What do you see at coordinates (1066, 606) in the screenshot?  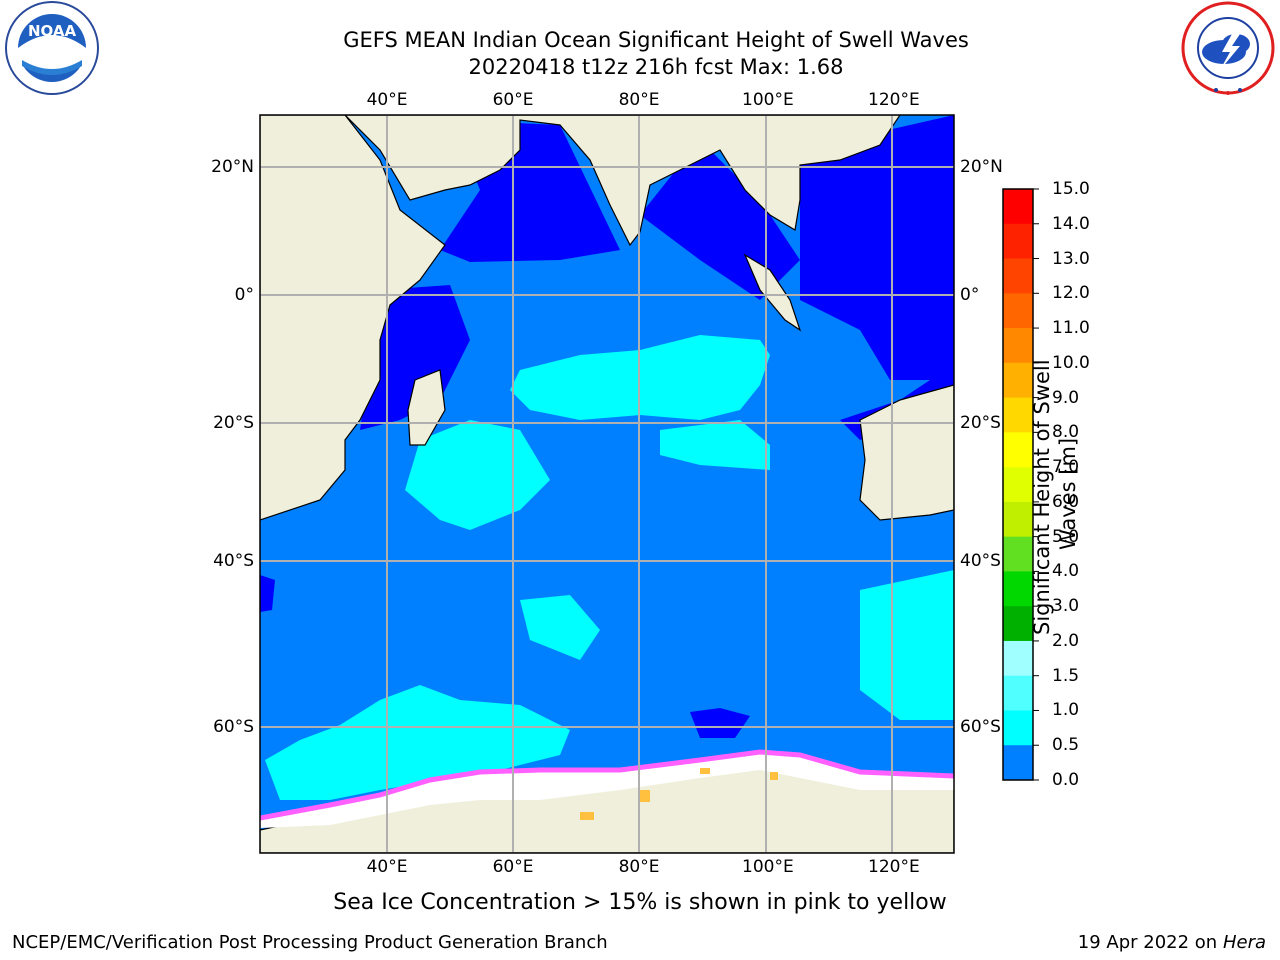 I see `colorbar-tick-label: 3.0` at bounding box center [1066, 606].